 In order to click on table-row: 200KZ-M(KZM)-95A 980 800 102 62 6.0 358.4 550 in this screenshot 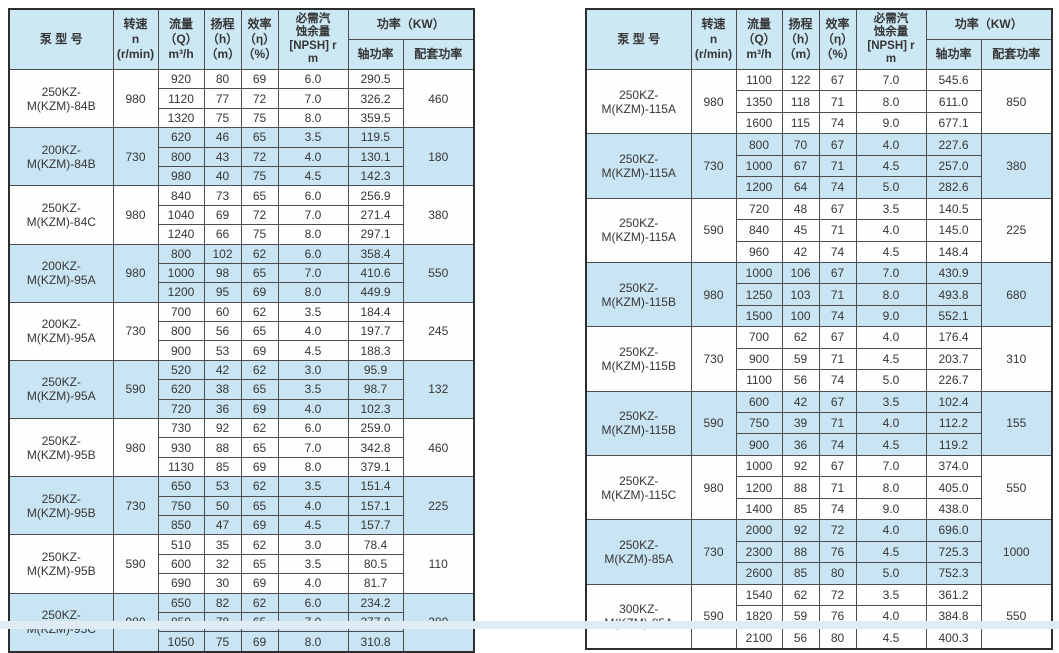, I will do `click(241, 273)`.